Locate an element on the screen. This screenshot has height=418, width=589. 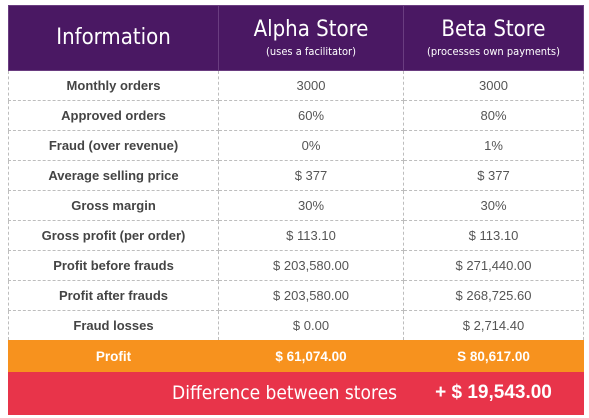
alpha-store-title: Alpha Store is located at coordinates (311, 29).